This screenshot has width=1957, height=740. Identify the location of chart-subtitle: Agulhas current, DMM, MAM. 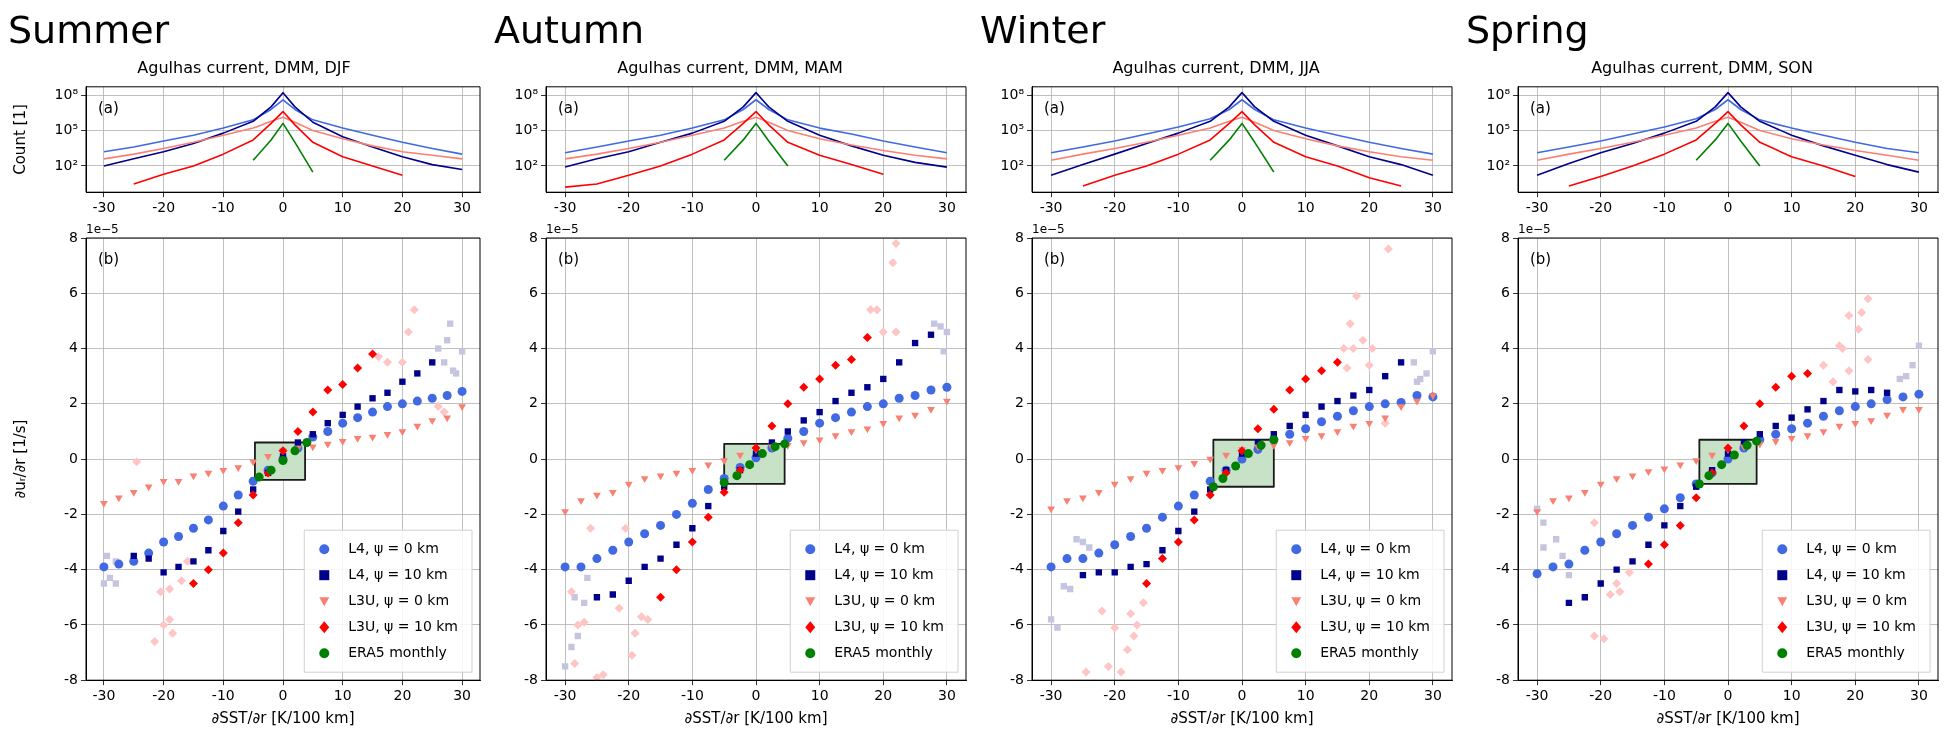
(730, 68).